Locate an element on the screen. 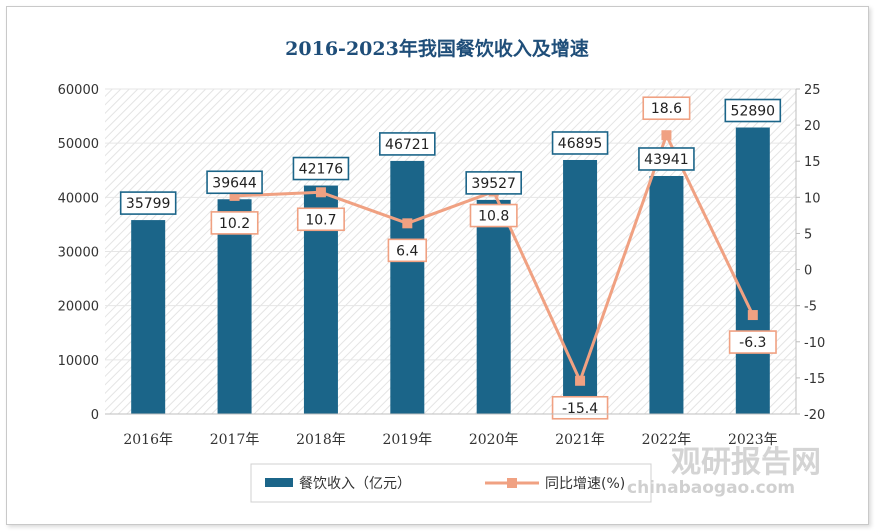 Image resolution: width=875 pixels, height=531 pixels. growth-value-label: -15.4 is located at coordinates (580, 407).